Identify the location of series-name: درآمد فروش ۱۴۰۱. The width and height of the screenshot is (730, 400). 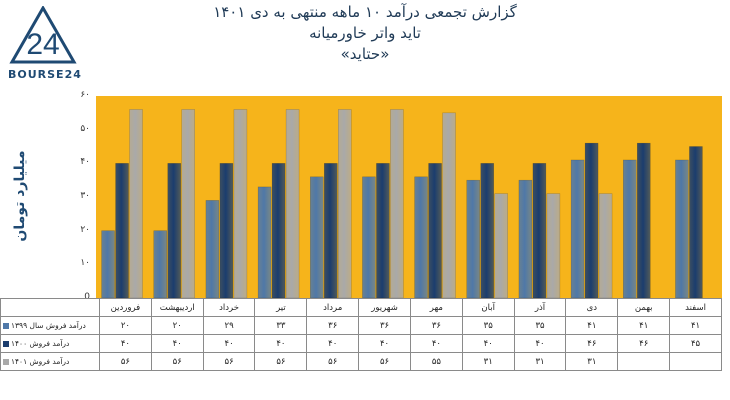
(40, 361).